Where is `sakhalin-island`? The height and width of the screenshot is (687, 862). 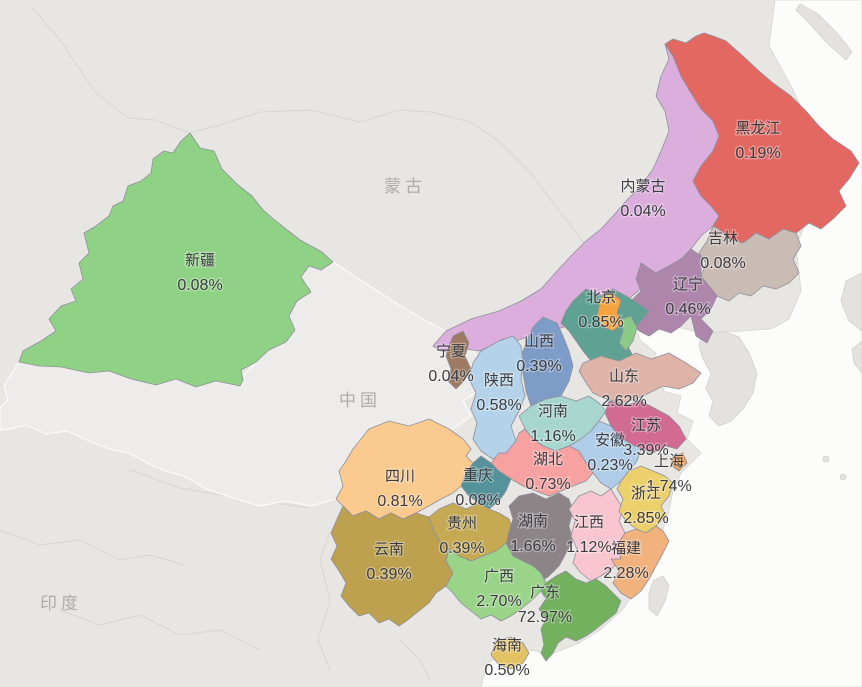 sakhalin-island is located at coordinates (824, 32).